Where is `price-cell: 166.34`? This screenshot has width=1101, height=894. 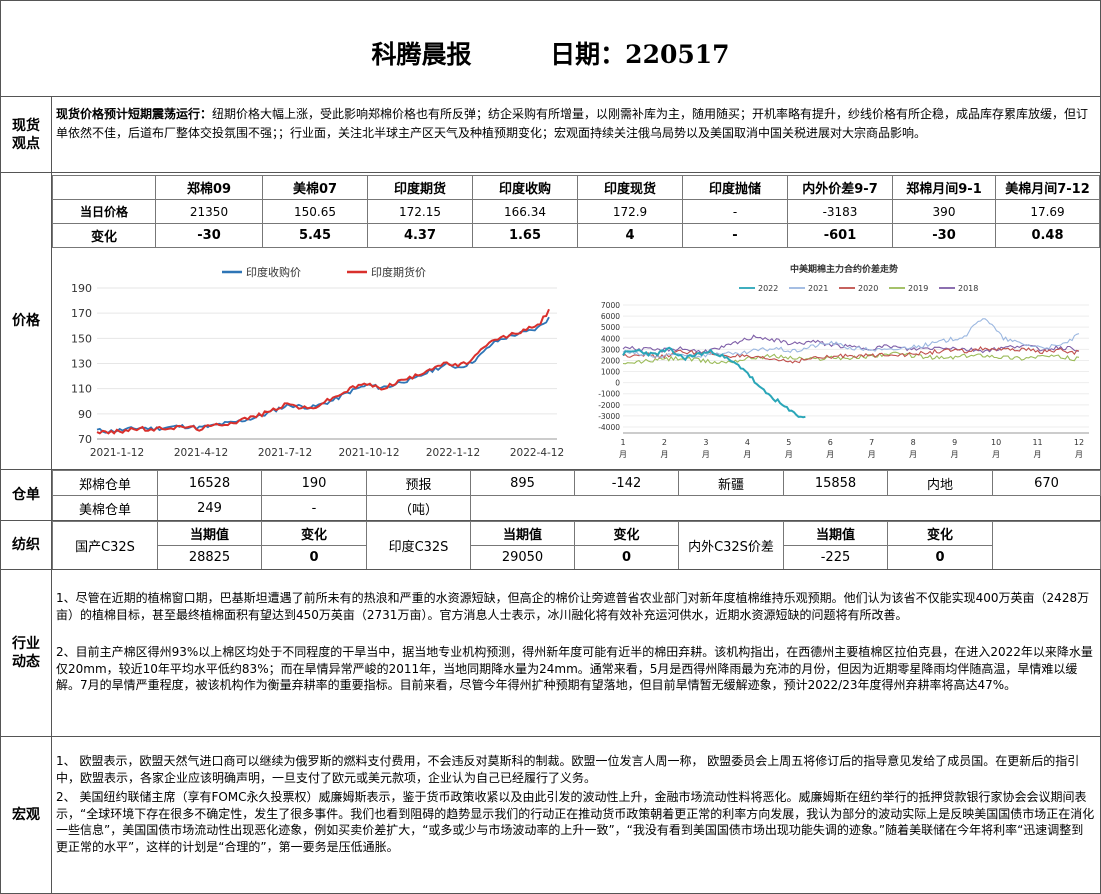 price-cell: 166.34 is located at coordinates (525, 211).